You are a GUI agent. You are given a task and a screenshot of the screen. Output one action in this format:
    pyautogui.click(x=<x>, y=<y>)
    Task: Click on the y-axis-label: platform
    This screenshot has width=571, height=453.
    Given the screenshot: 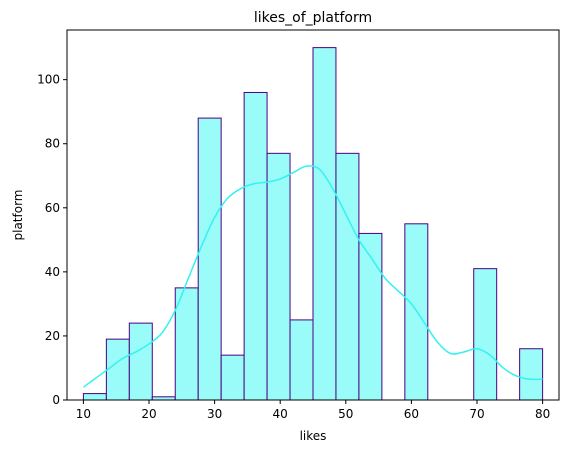 What is the action you would take?
    pyautogui.click(x=18, y=215)
    